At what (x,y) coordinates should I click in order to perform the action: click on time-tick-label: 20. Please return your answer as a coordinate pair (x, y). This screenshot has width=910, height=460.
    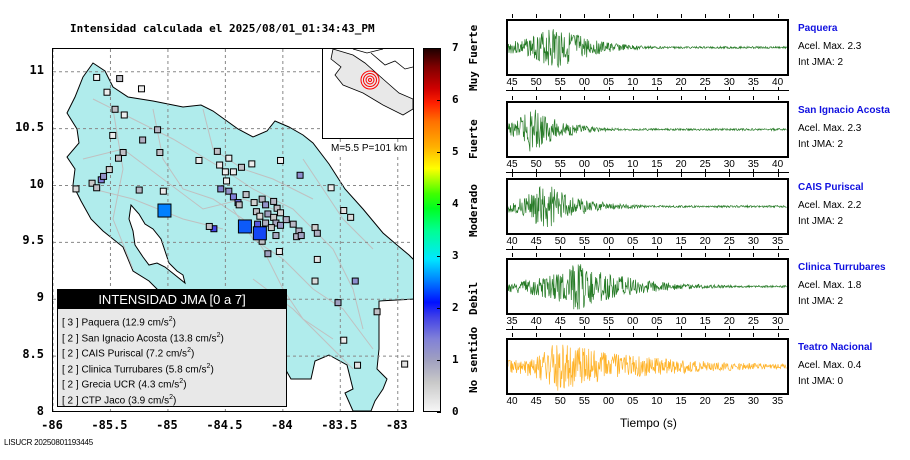
    Looking at the image, I should click on (681, 82).